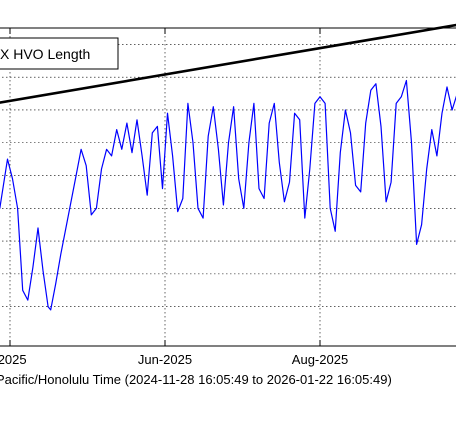 The image size is (456, 431). I want to click on x-tick-label: Jun-2025, so click(165, 359).